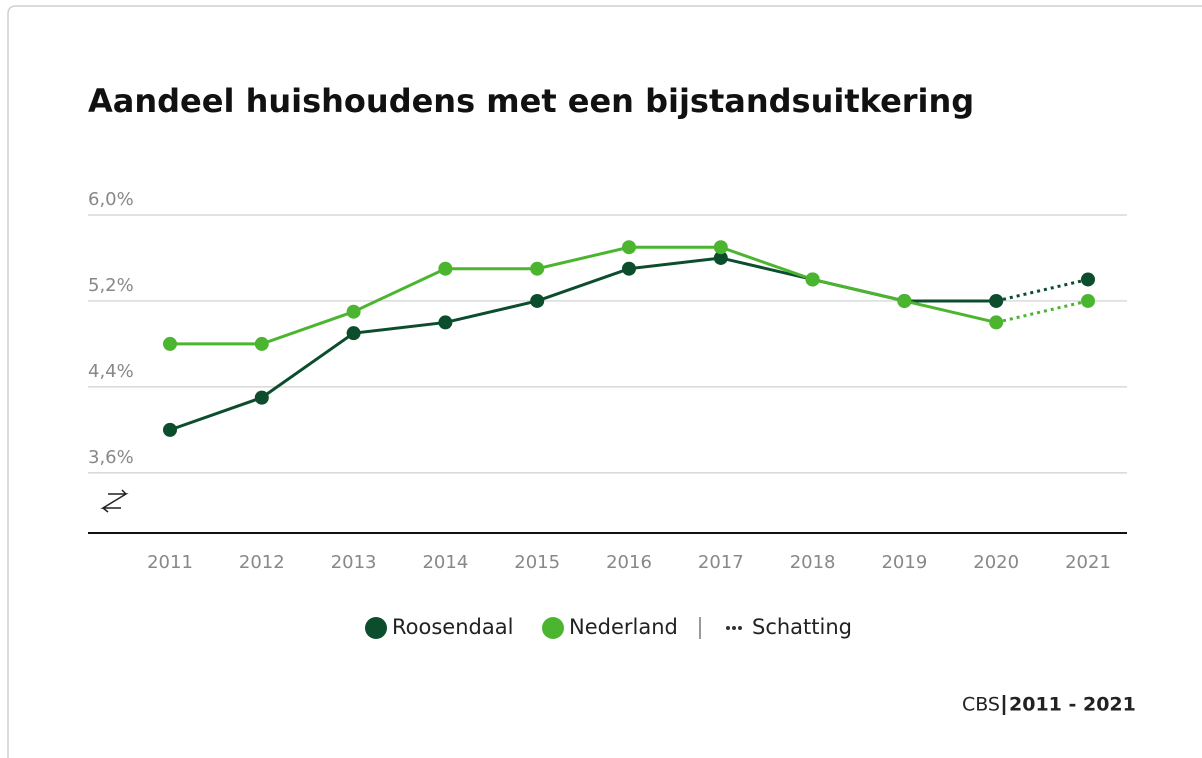 This screenshot has width=1202, height=758. Describe the element at coordinates (802, 627) in the screenshot. I see `legend-label: Schatting` at that location.